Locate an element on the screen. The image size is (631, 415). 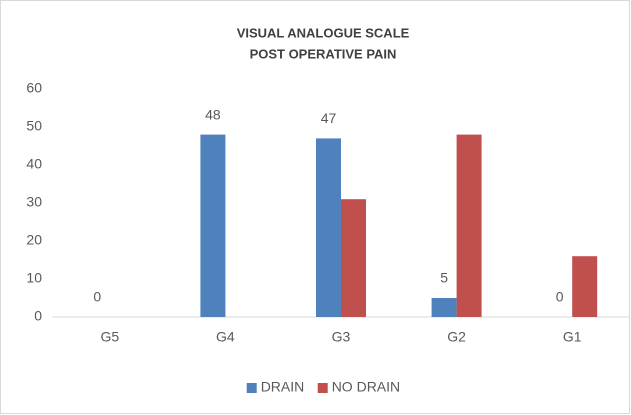
chart-title: VISUAL ANALOGUE SCALE is located at coordinates (323, 32).